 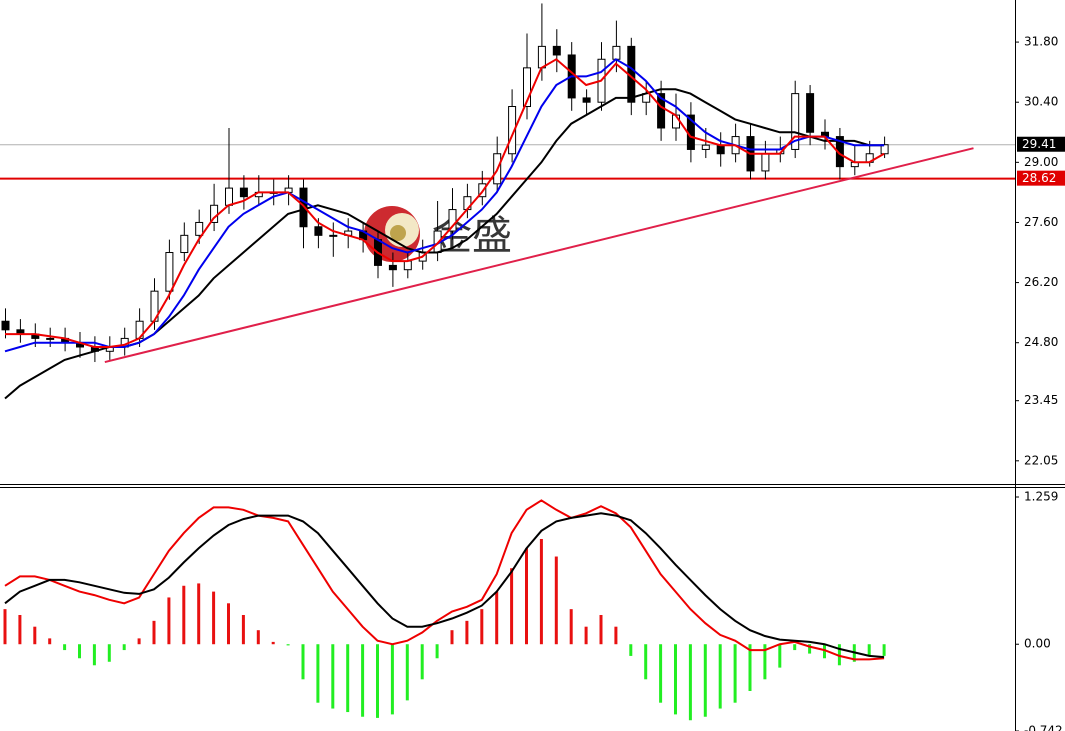 What do you see at coordinates (1043, 727) in the screenshot?
I see `y-tick-label: -0.742` at bounding box center [1043, 727].